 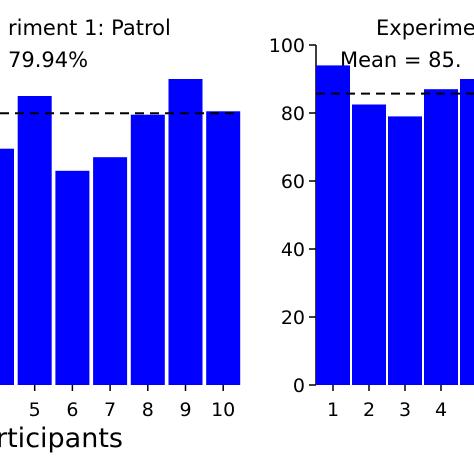 I want to click on chart-title: Experime, so click(x=425, y=28).